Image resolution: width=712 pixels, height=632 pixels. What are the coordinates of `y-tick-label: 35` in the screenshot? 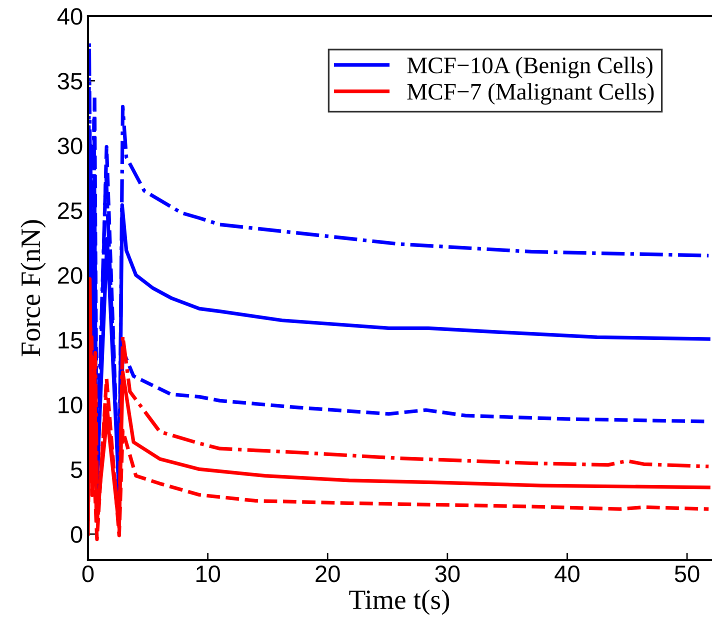 It's located at (70, 81).